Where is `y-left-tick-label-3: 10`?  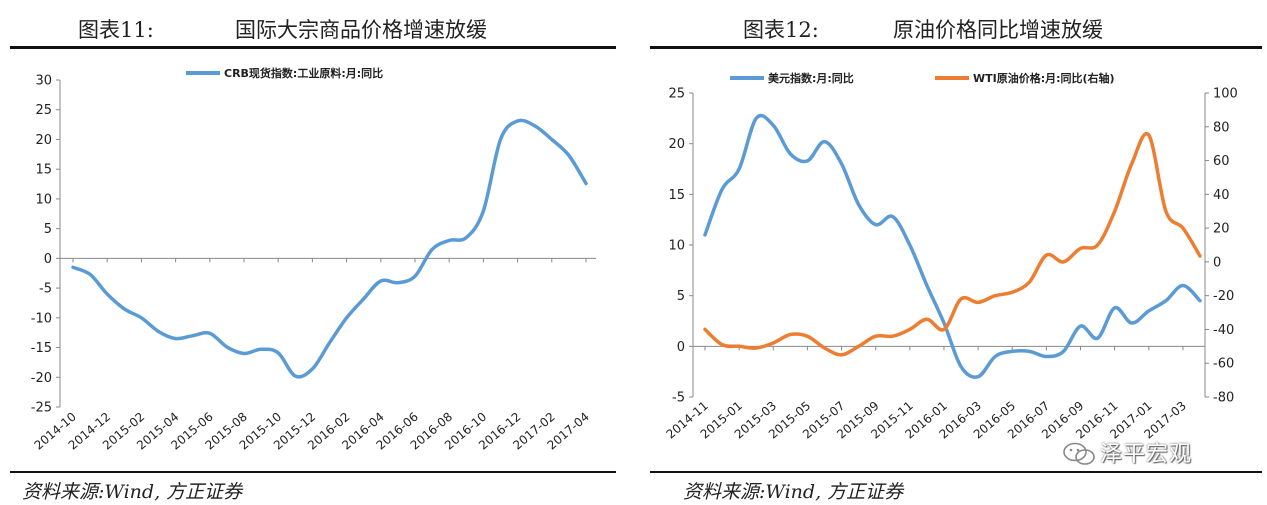 y-left-tick-label-3: 10 is located at coordinates (676, 246).